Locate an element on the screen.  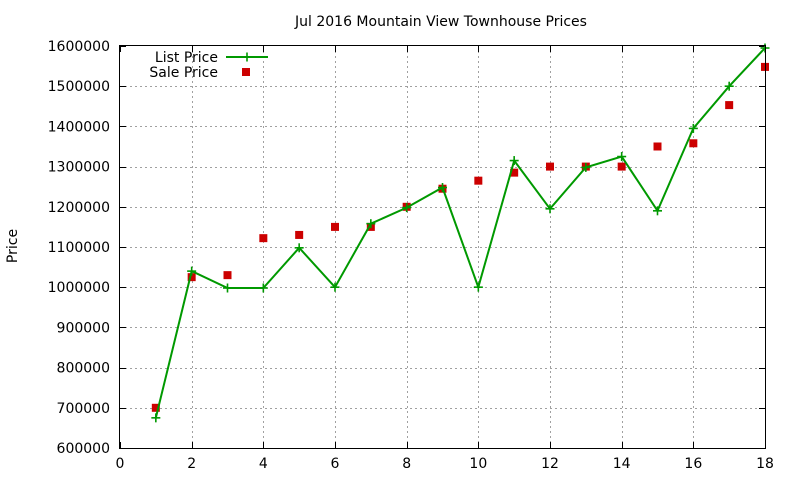
y-tick-label: 700000 is located at coordinates (83, 409).